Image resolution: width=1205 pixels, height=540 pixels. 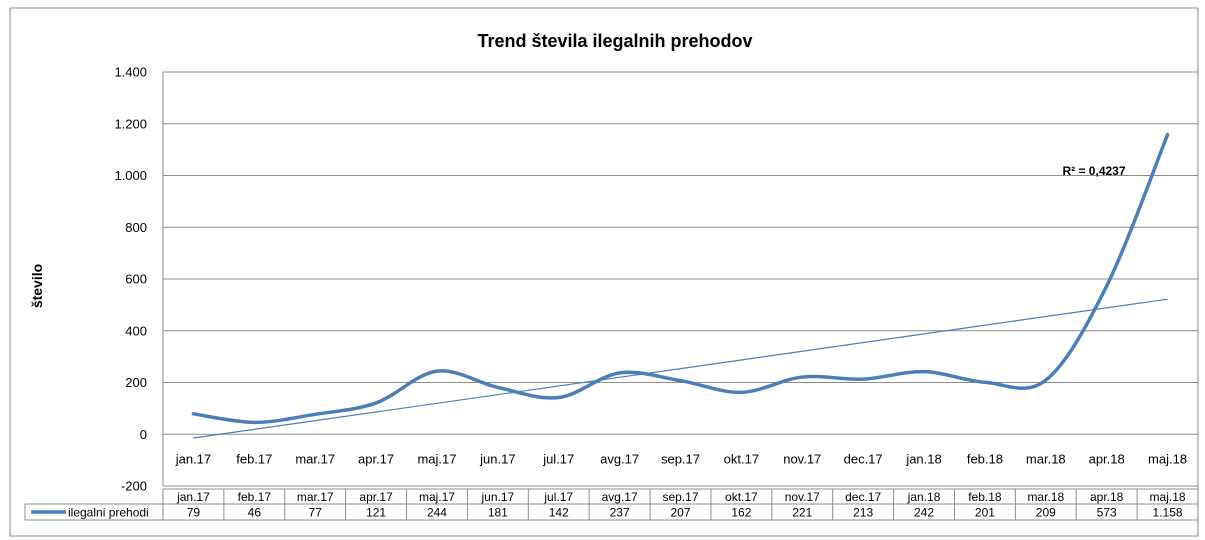 What do you see at coordinates (37, 286) in the screenshot?
I see `y-axis-label: število` at bounding box center [37, 286].